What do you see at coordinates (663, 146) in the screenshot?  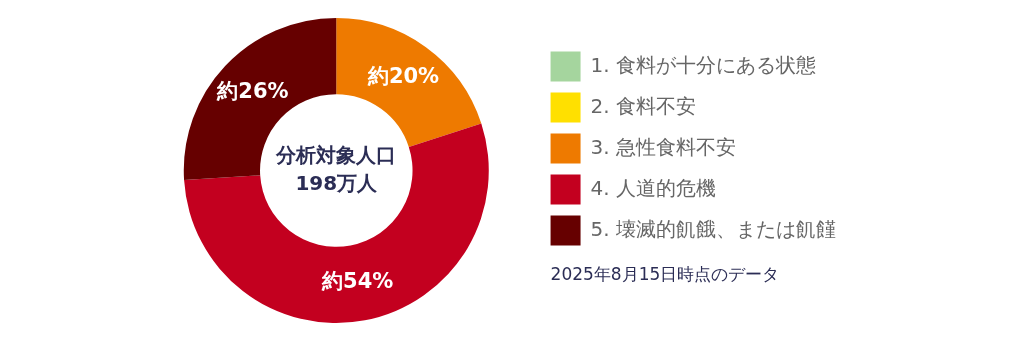 I see `legend-label: 3. 急性食料不安` at bounding box center [663, 146].